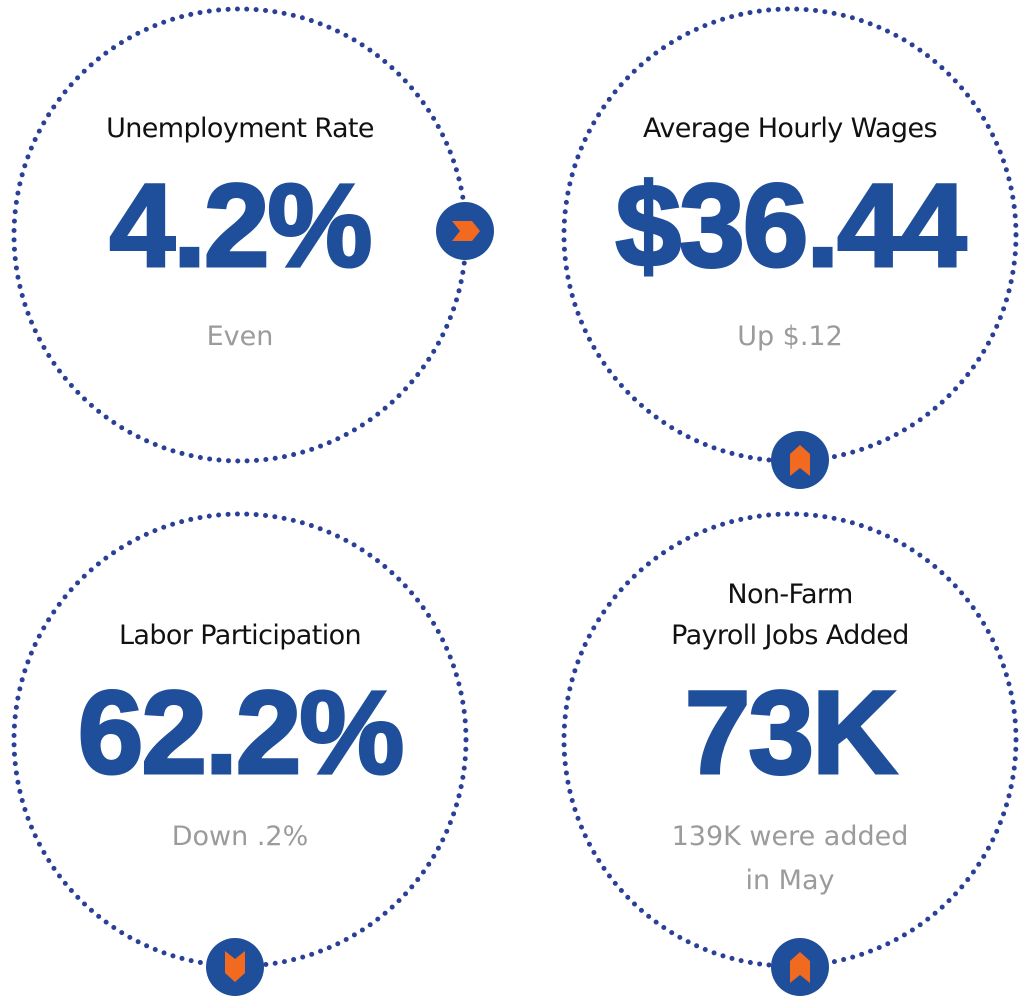 Image resolution: width=1024 pixels, height=999 pixels. I want to click on chevron-down-icon, so click(235, 967).